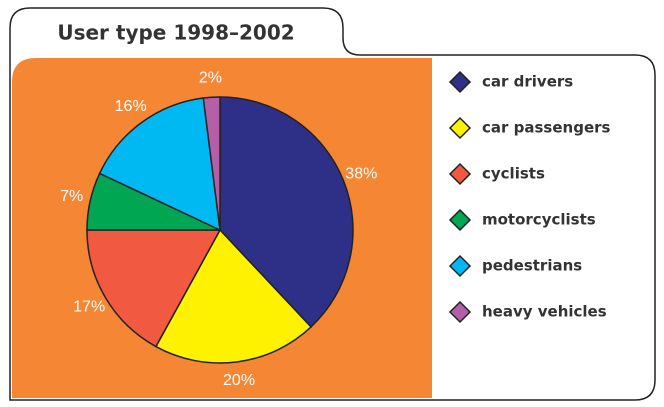 The height and width of the screenshot is (407, 664). Describe the element at coordinates (546, 128) in the screenshot. I see `legend-label: car passengers` at that location.